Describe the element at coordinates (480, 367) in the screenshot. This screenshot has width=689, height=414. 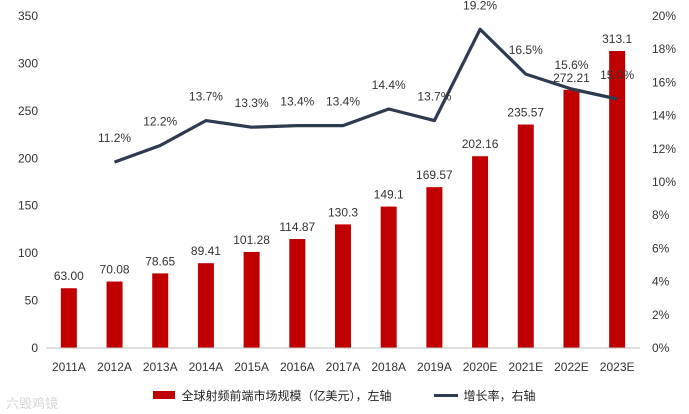
I see `x-axis-tick-label: 2020E` at that location.